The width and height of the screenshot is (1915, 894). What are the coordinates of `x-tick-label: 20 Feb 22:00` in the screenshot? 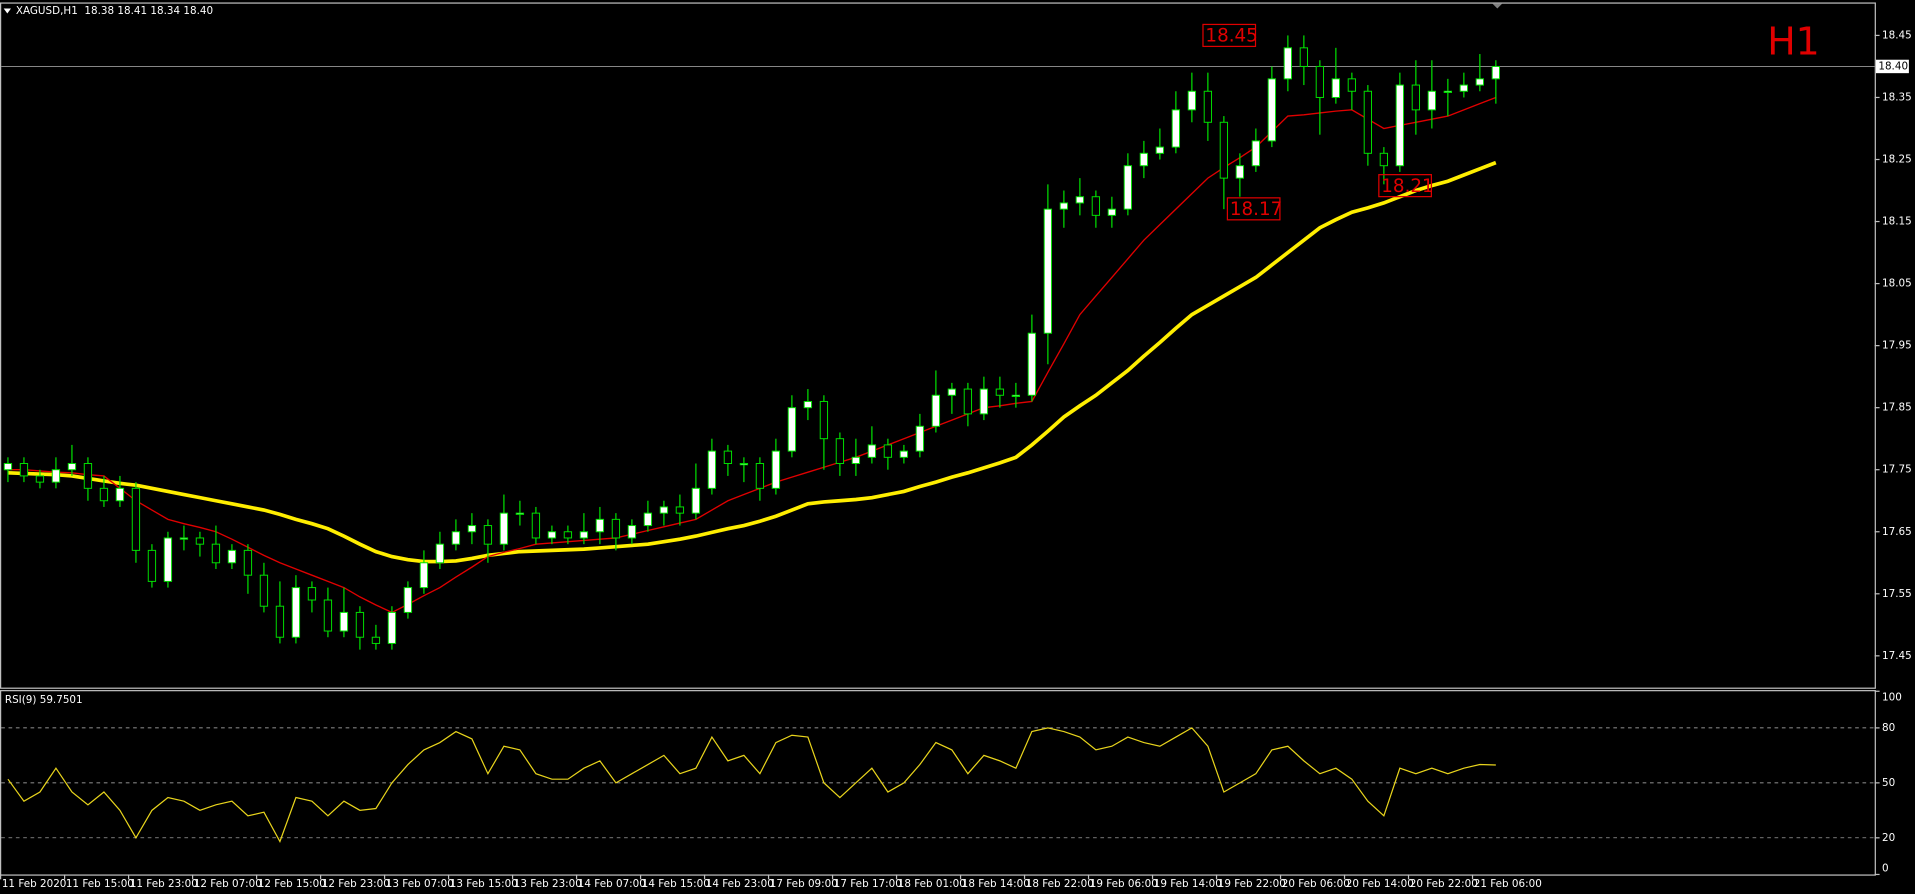 It's located at (1444, 884).